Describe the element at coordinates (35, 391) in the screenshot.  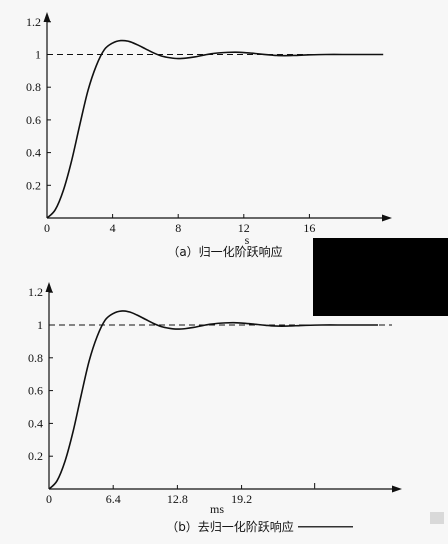
I see `chart-b-y-tick-label: 0.6` at that location.